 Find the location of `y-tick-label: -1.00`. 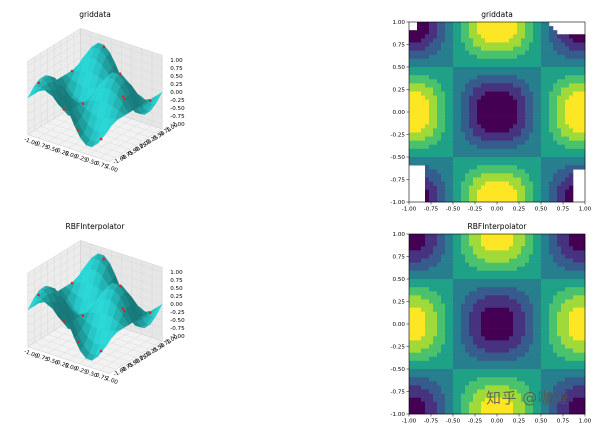

y-tick-label: -1.00 is located at coordinates (398, 415).